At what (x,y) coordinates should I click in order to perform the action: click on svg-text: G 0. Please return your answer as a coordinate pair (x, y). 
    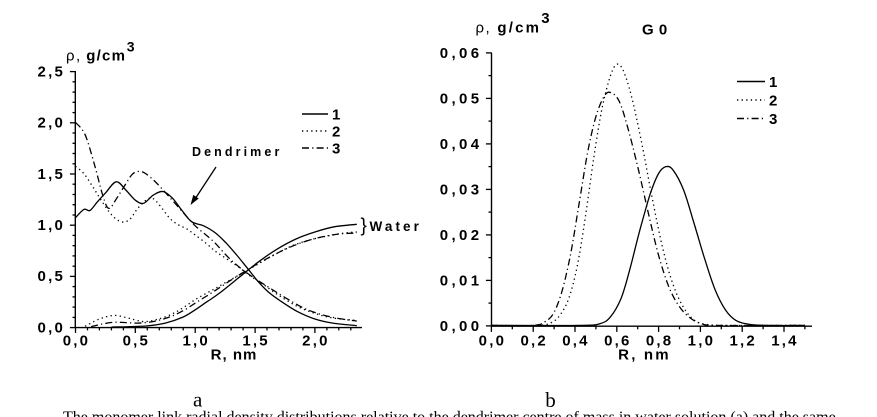
    Looking at the image, I should click on (655, 30).